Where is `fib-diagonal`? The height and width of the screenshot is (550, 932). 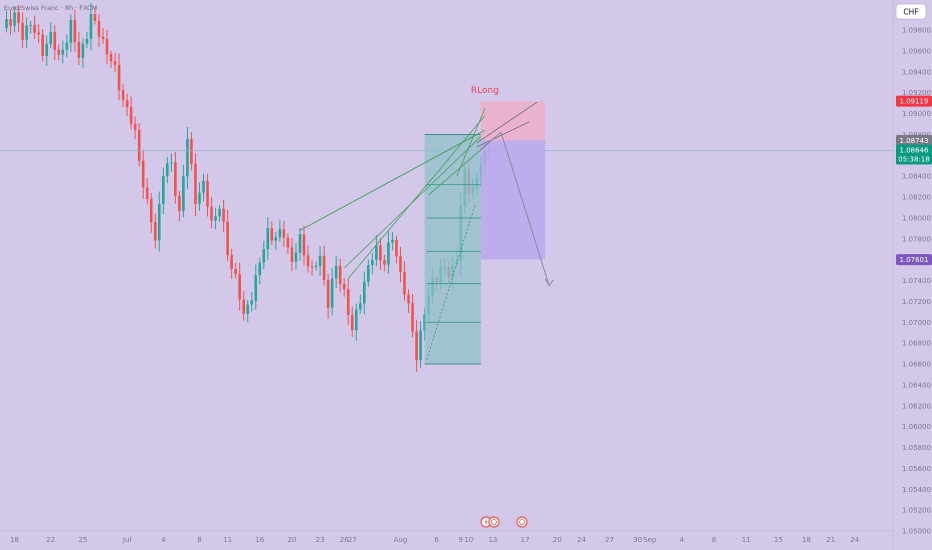
fib-diagonal is located at coordinates (451, 283).